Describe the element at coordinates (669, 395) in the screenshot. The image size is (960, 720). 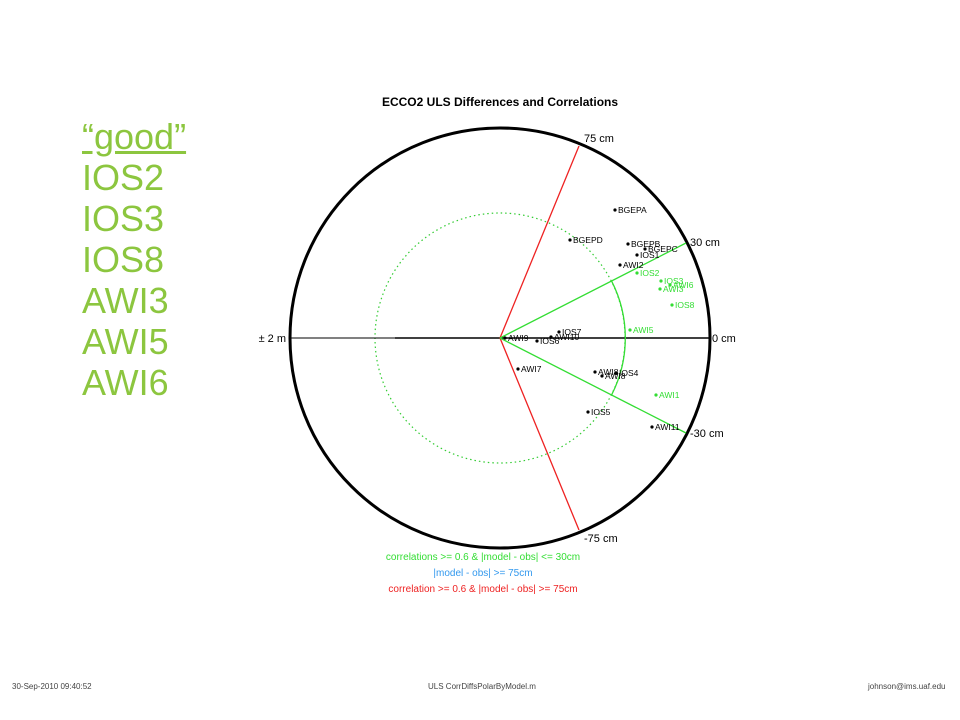
I see `point-label: AWI1` at that location.